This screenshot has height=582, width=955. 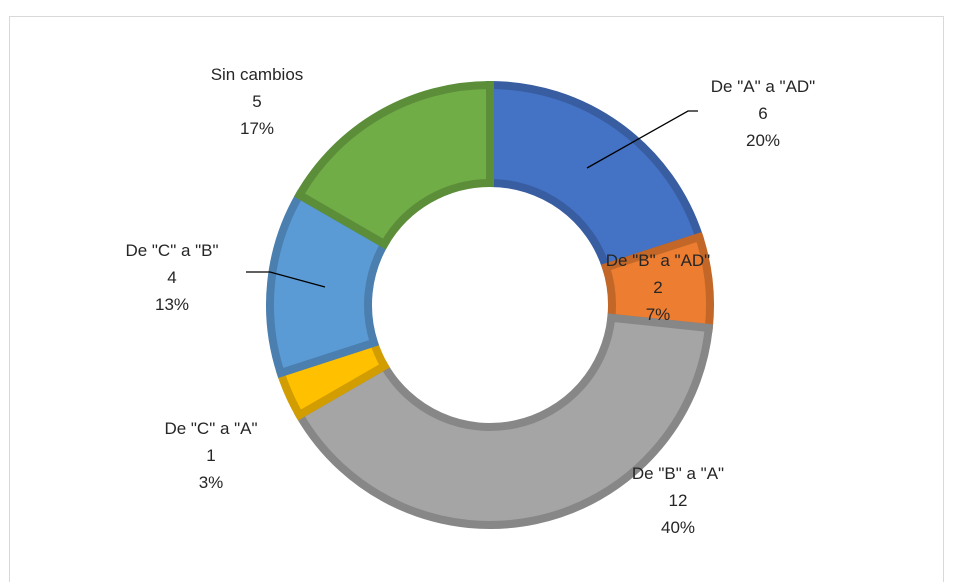 What do you see at coordinates (678, 500) in the screenshot?
I see `value-label-2: 12` at bounding box center [678, 500].